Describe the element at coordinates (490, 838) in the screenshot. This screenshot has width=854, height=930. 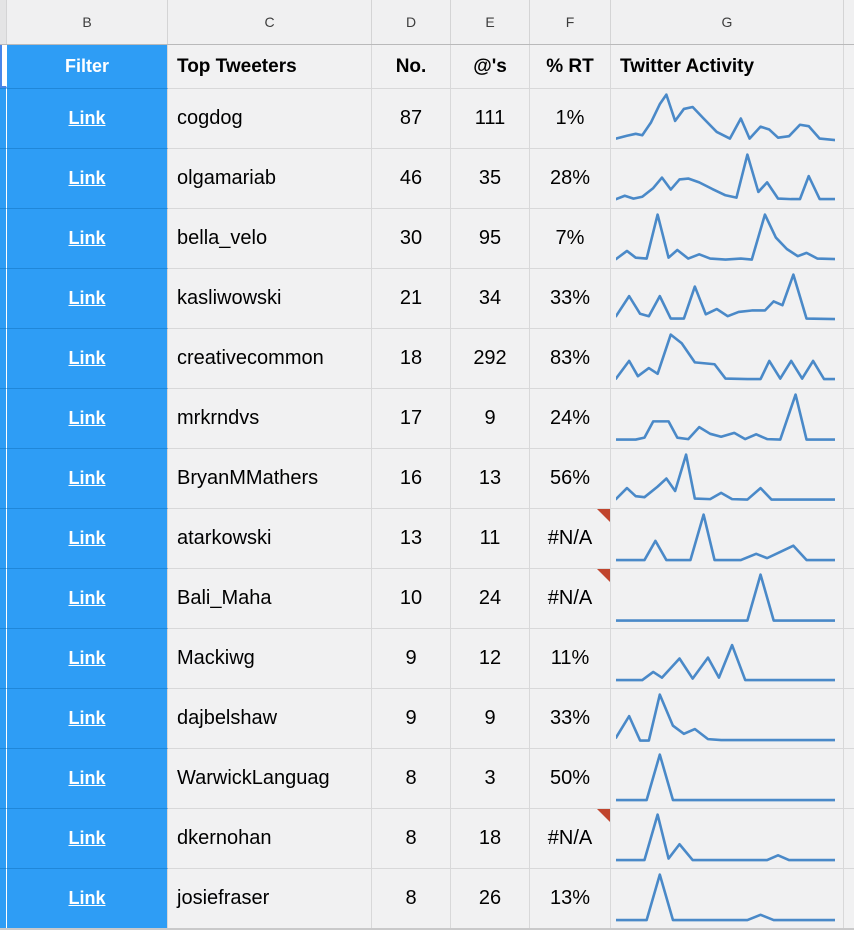
I see `mentions-count-cell: 18` at that location.